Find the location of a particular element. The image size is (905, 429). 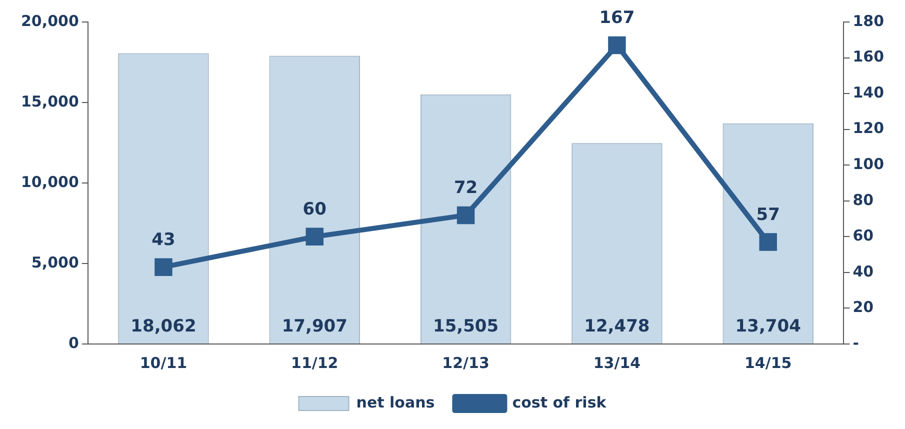

y2-tick-label: 160 is located at coordinates (868, 57).